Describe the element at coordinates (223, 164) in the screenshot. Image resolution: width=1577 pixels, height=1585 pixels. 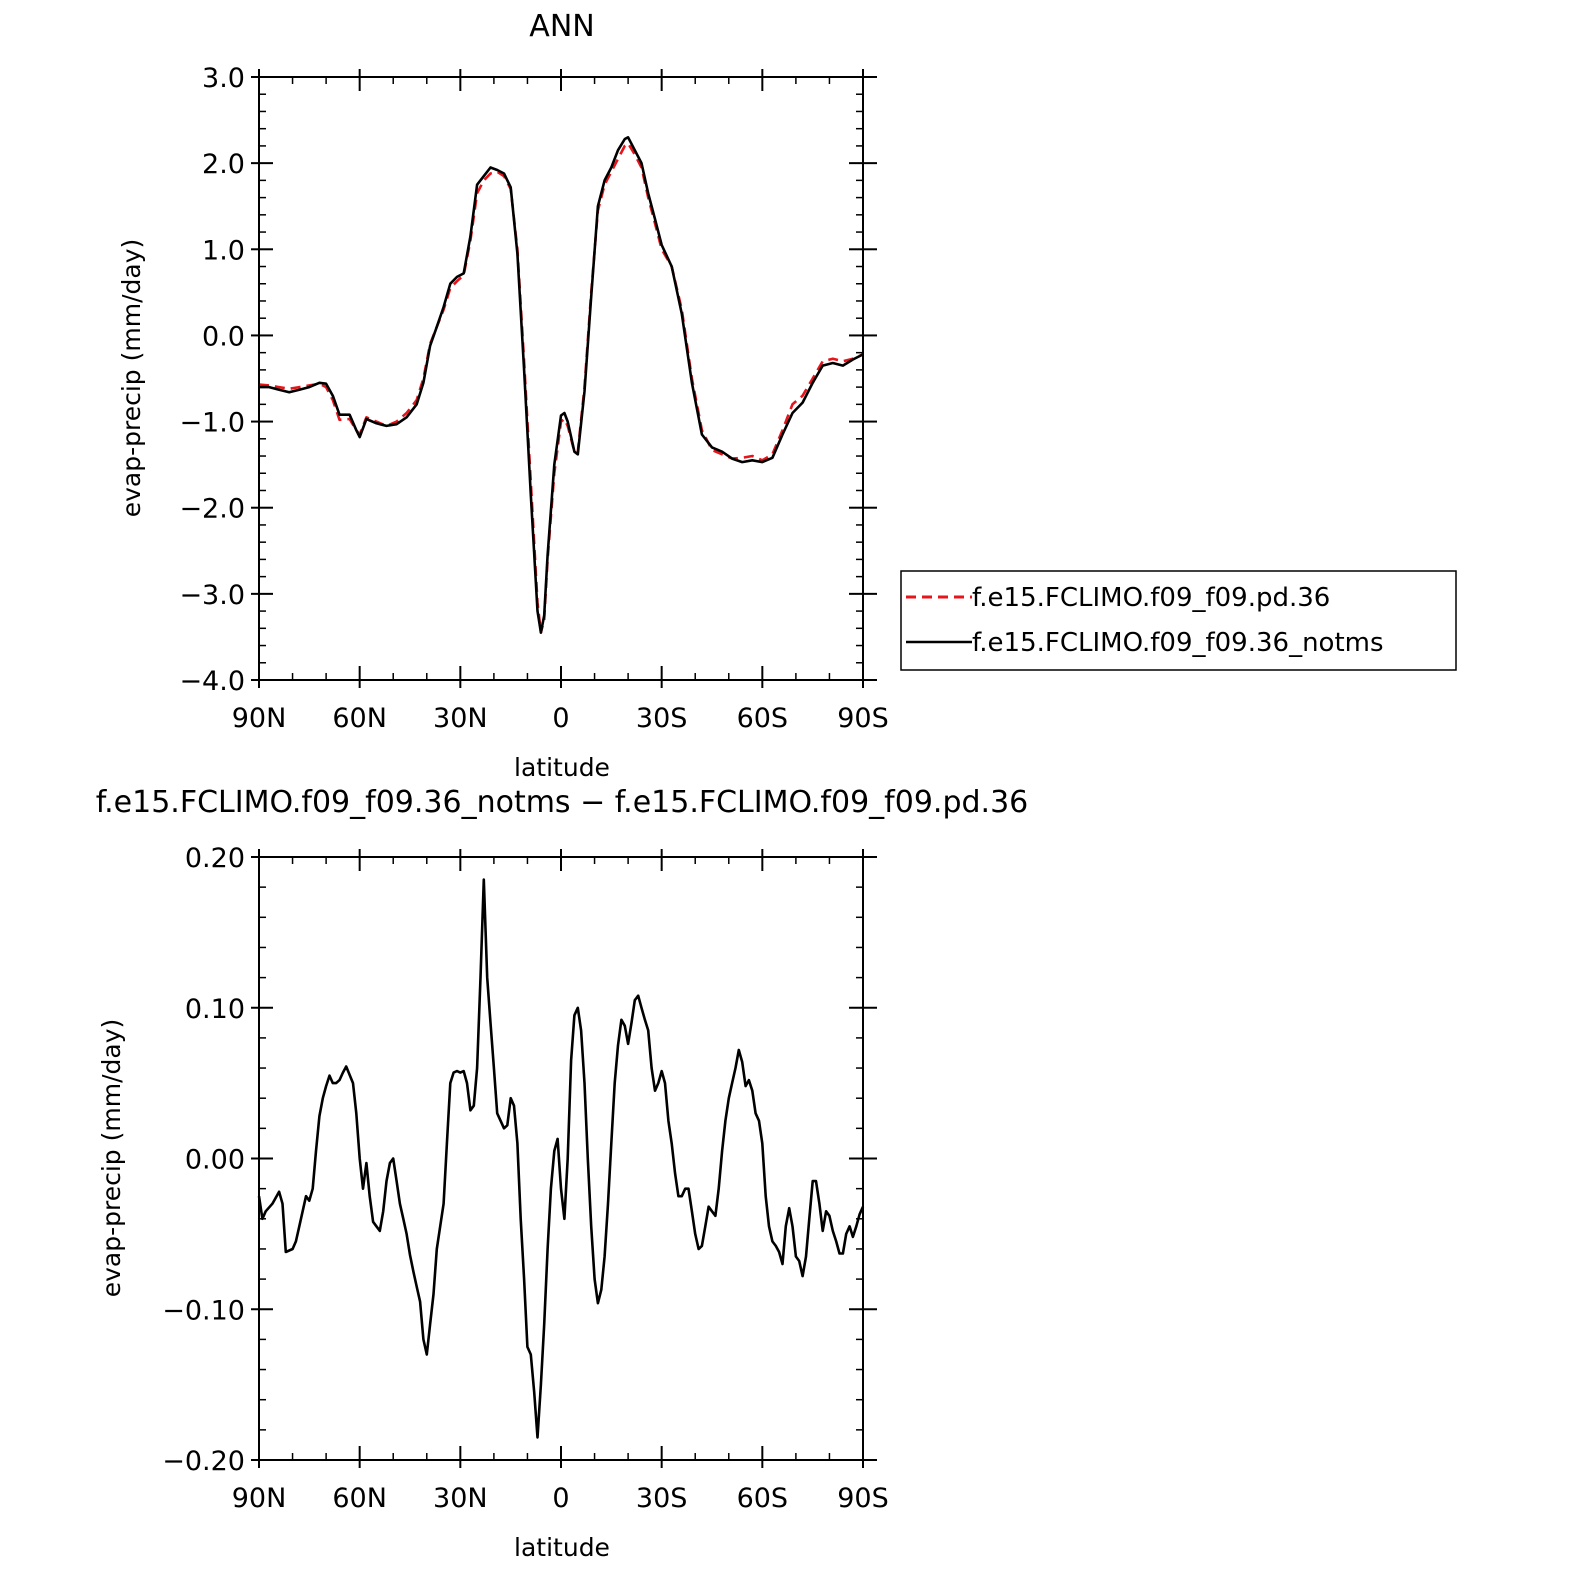
I see `y-tick-label: 2.0` at that location.